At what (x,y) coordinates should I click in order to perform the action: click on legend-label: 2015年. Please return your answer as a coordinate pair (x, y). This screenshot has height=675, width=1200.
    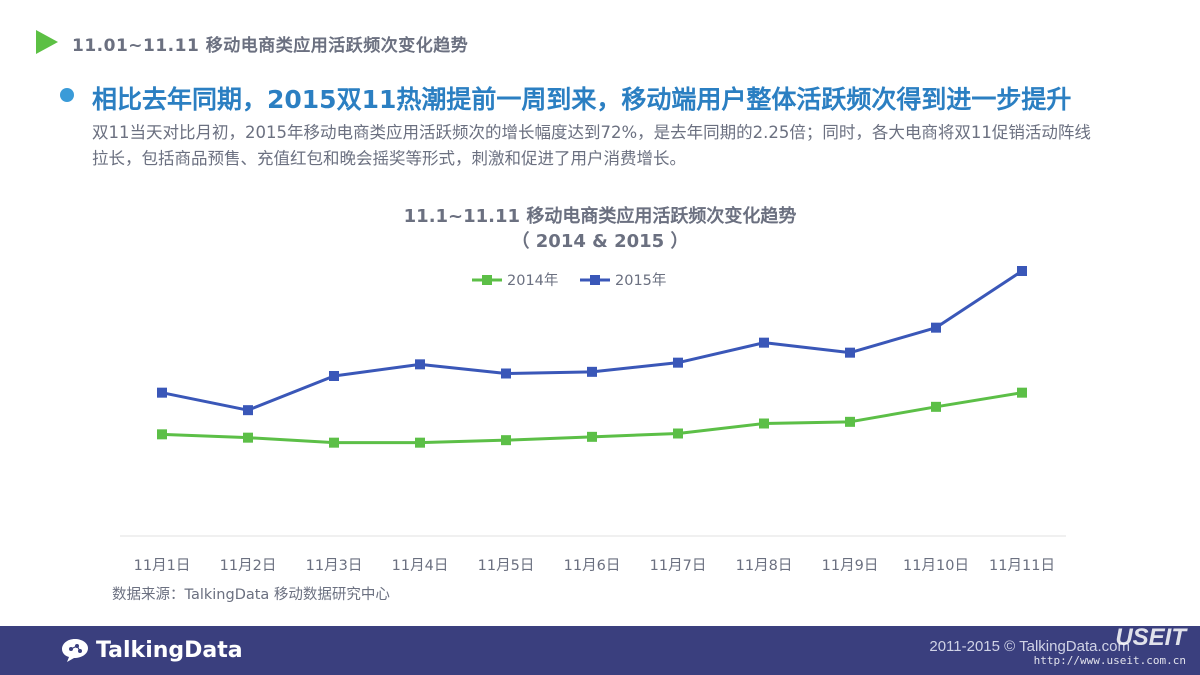
    Looking at the image, I should click on (640, 280).